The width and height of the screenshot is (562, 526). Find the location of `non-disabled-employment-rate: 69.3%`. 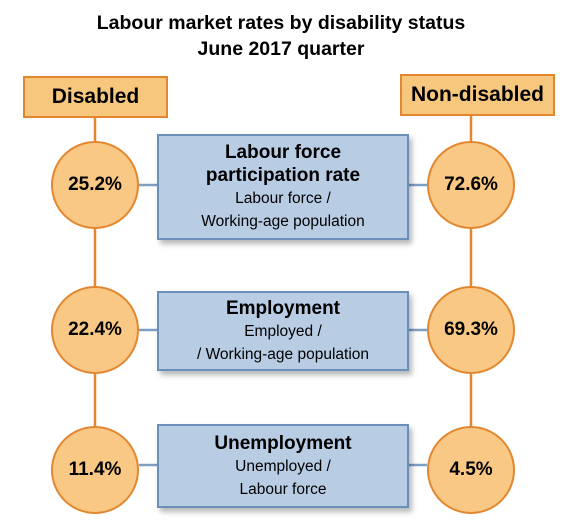

non-disabled-employment-rate: 69.3% is located at coordinates (471, 330).